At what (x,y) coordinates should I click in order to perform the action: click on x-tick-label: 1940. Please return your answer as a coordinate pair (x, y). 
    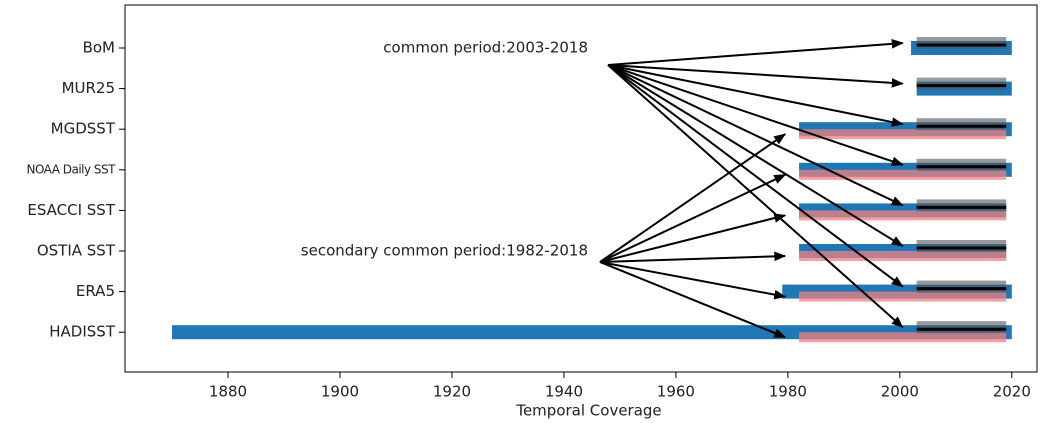
    Looking at the image, I should click on (564, 392).